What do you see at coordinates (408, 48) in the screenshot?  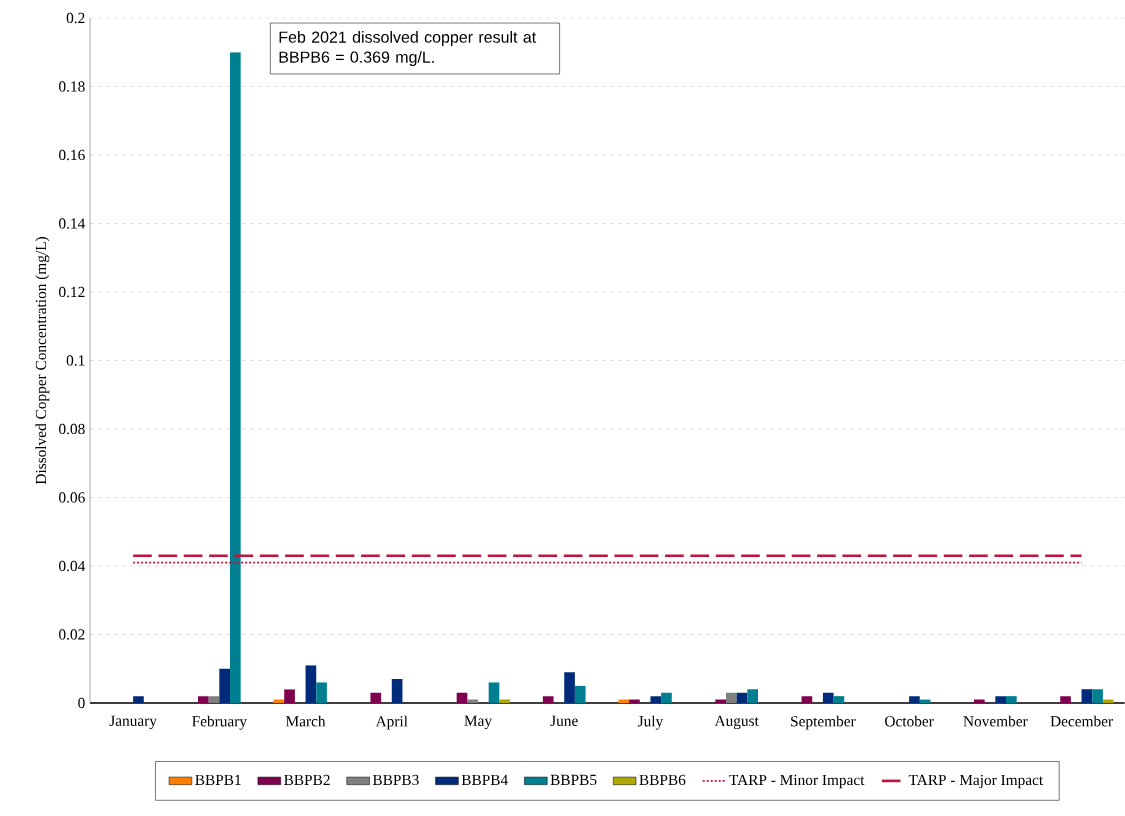 I see `annotation: Feb 2021 dissolved copper result at BBPB6 = 0.369 mg/L.` at bounding box center [408, 48].